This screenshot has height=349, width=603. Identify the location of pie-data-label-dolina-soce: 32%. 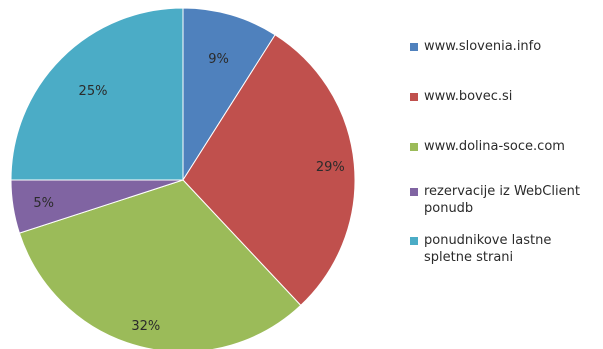
(145, 326).